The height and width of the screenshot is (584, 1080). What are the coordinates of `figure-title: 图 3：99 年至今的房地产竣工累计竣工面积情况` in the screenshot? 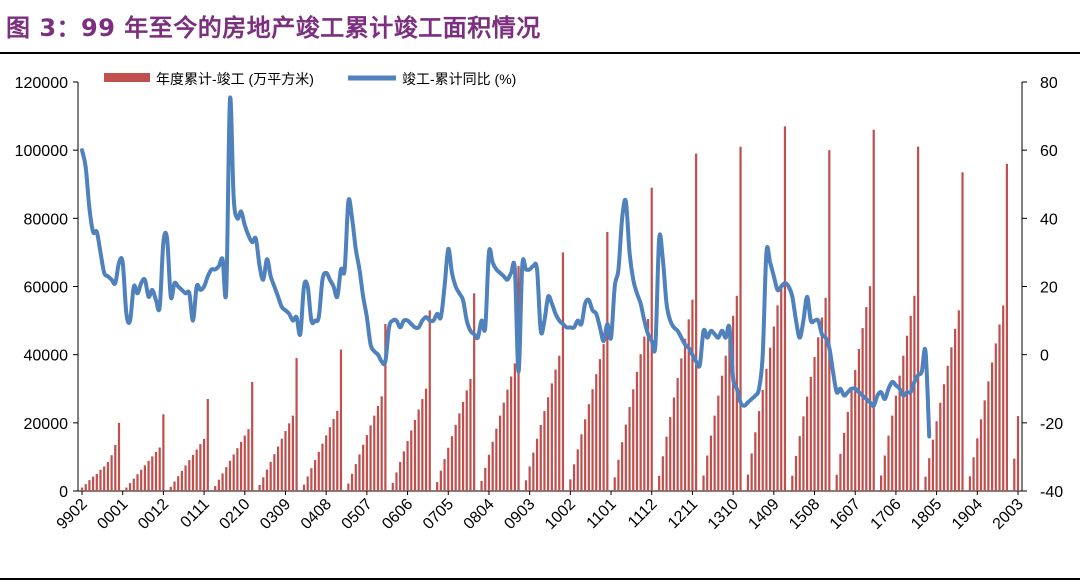 It's located at (273, 28).